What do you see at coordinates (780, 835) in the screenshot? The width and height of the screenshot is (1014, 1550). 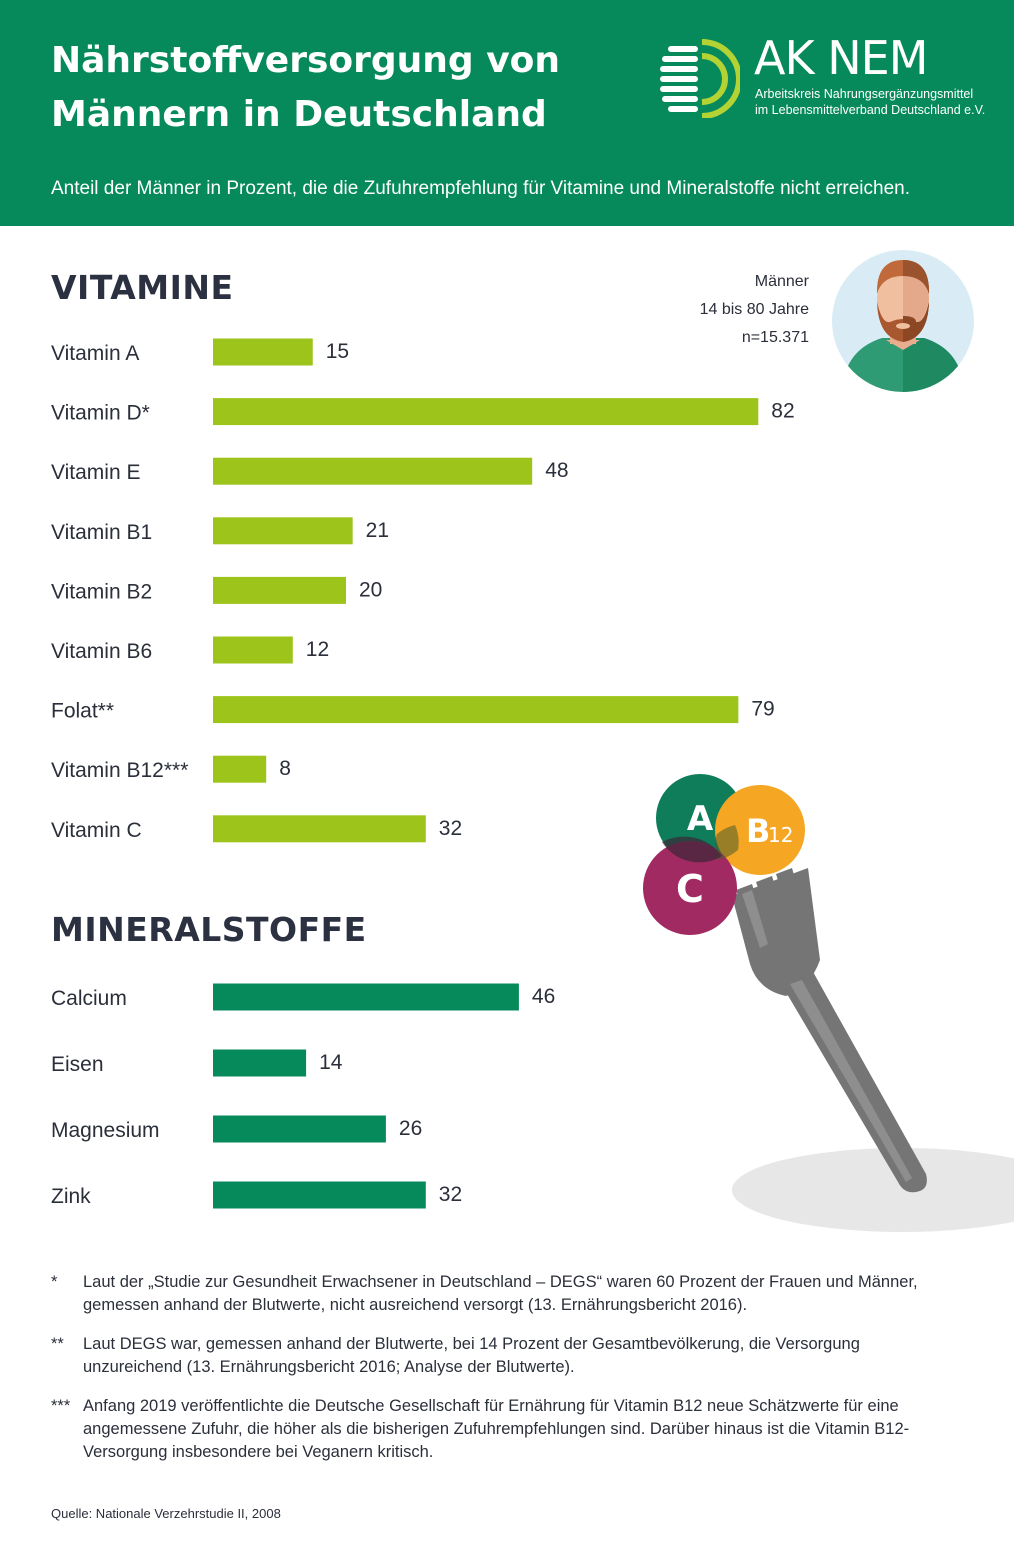 I see `vitamin-ball-b-subscript: 12` at bounding box center [780, 835].